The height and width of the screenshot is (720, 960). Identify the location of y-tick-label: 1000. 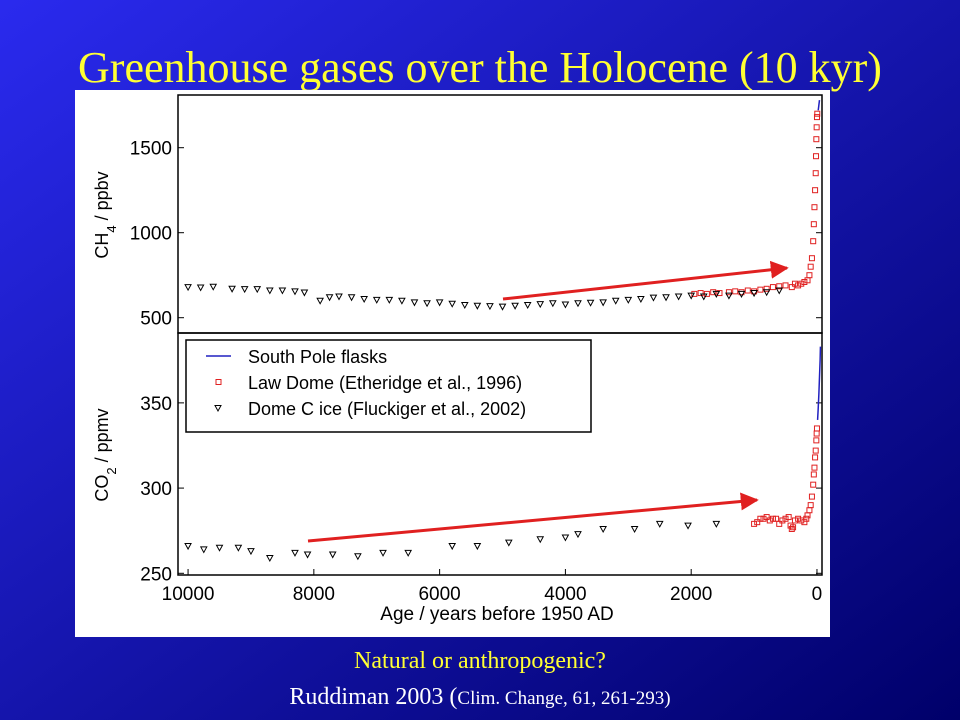
(151, 234).